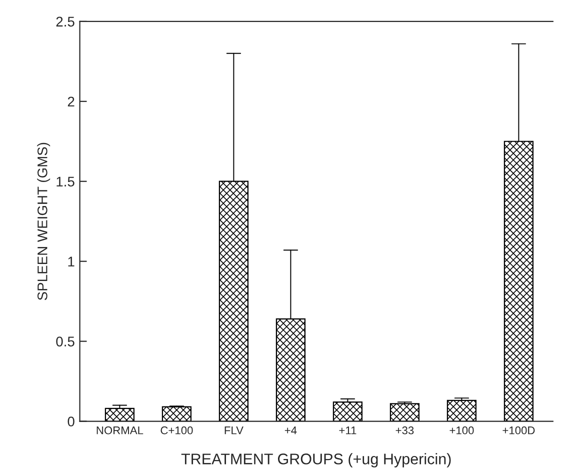 This screenshot has width=570, height=476. What do you see at coordinates (65, 181) in the screenshot?
I see `y-tick-label: 1.5` at bounding box center [65, 181].